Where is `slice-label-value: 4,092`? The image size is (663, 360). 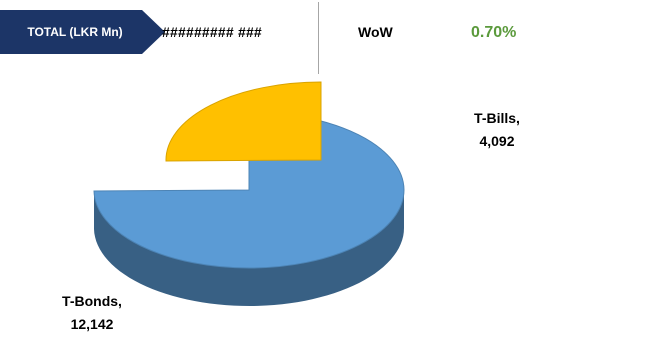 slice-label-value: 4,092 is located at coordinates (496, 141).